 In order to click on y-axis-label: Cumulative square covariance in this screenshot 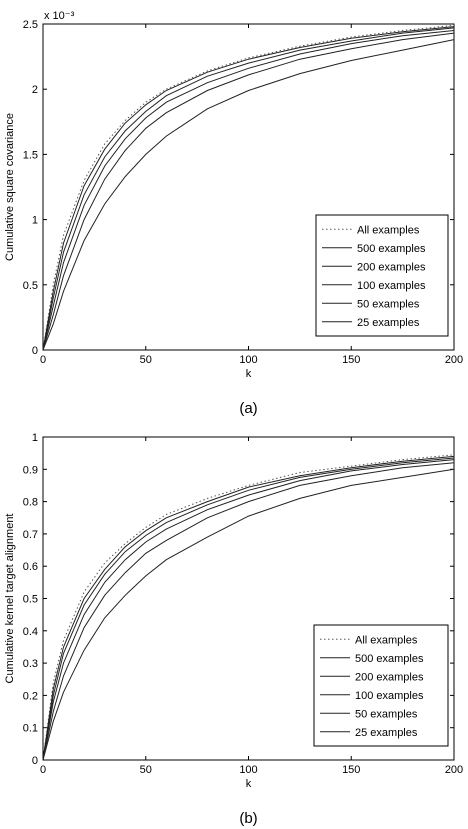, I will do `click(10, 187)`.